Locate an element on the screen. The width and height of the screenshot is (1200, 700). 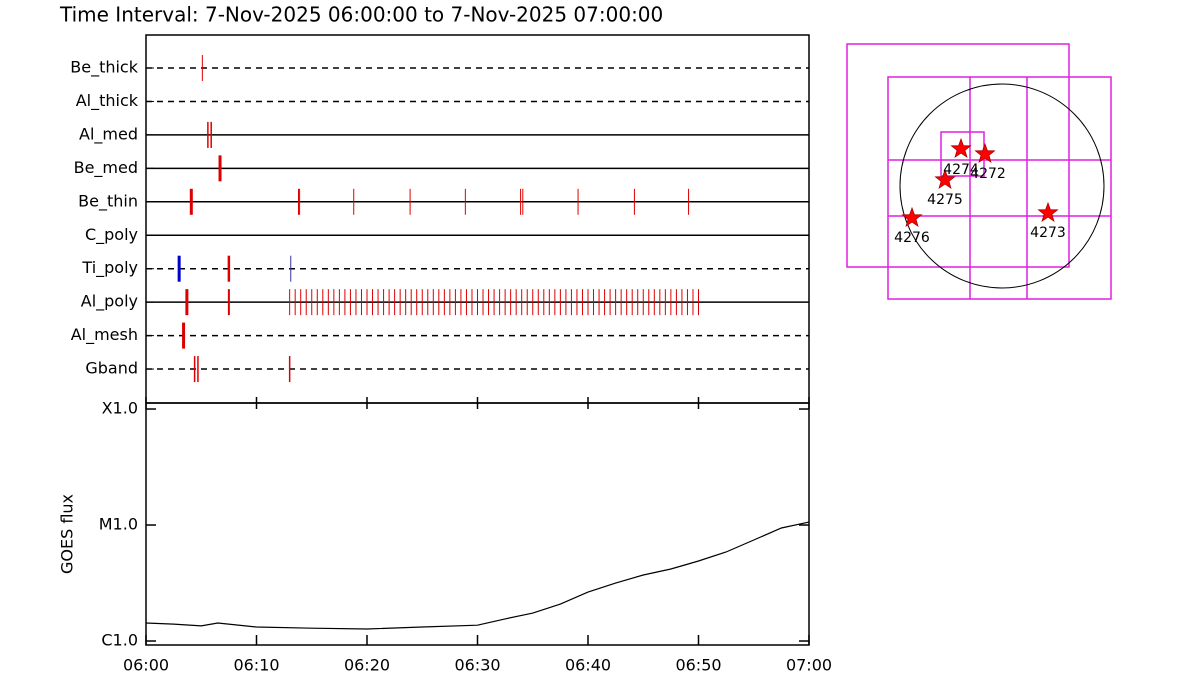
y-tick-label: M1.0 is located at coordinates (118, 524).